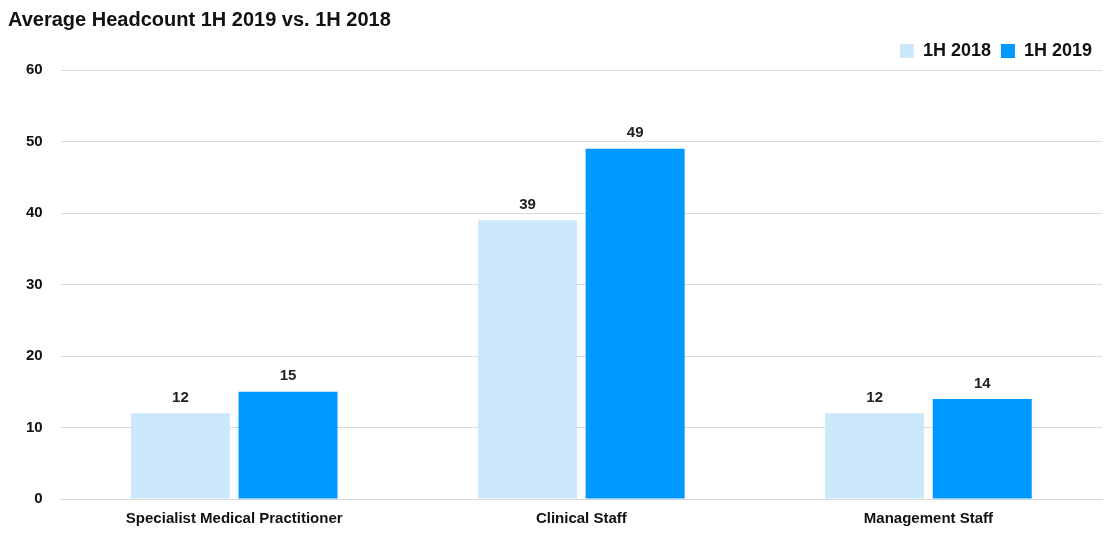  Describe the element at coordinates (34, 140) in the screenshot. I see `y-tick-label: 50` at that location.